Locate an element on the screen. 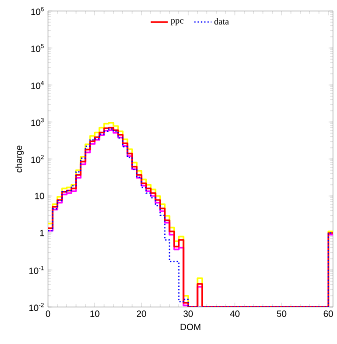 This screenshot has width=337, height=344. y-tick-label: 10$^{3}$ is located at coordinates (37, 122).